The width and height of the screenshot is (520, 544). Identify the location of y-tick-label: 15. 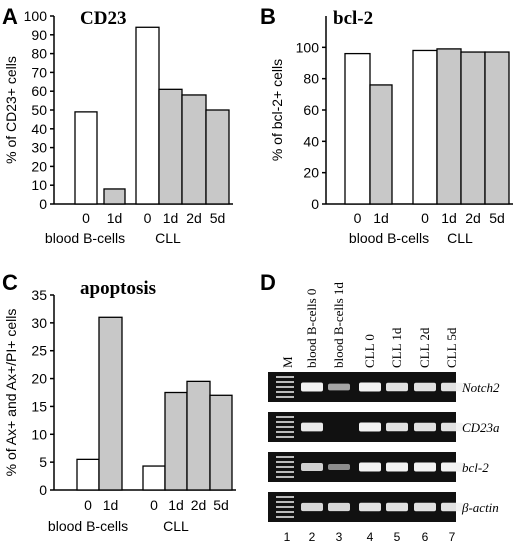
(39, 406).